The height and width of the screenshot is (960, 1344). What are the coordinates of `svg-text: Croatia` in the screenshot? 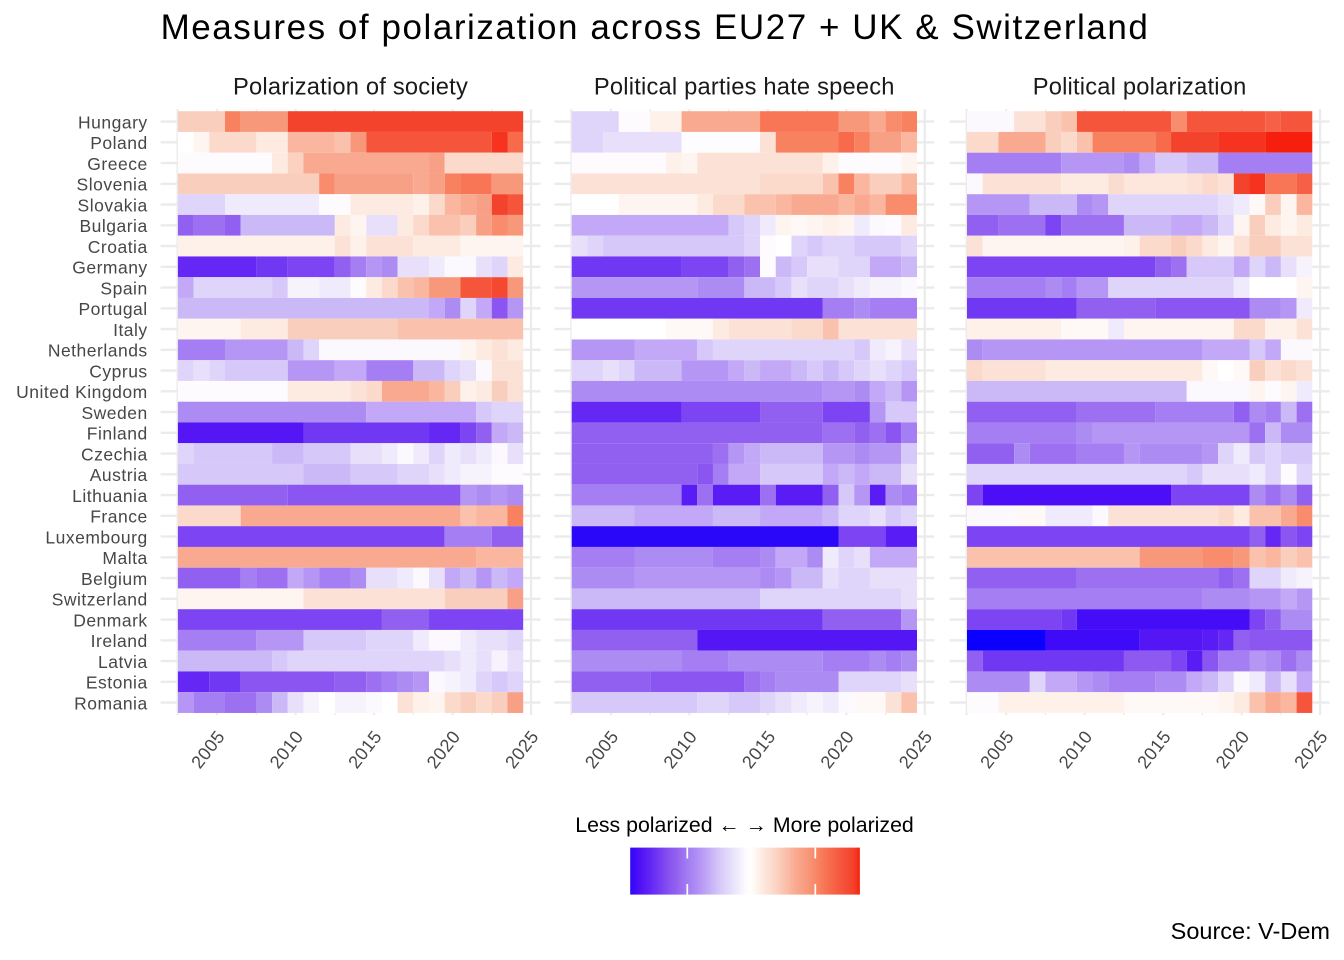 It's located at (118, 247).